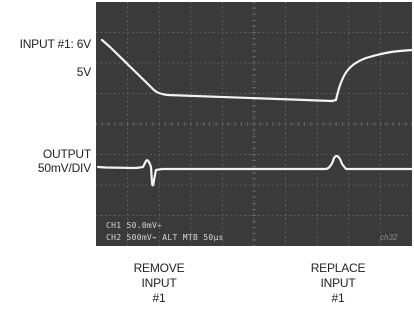  I want to click on scope-code-label: ch32, so click(389, 237).